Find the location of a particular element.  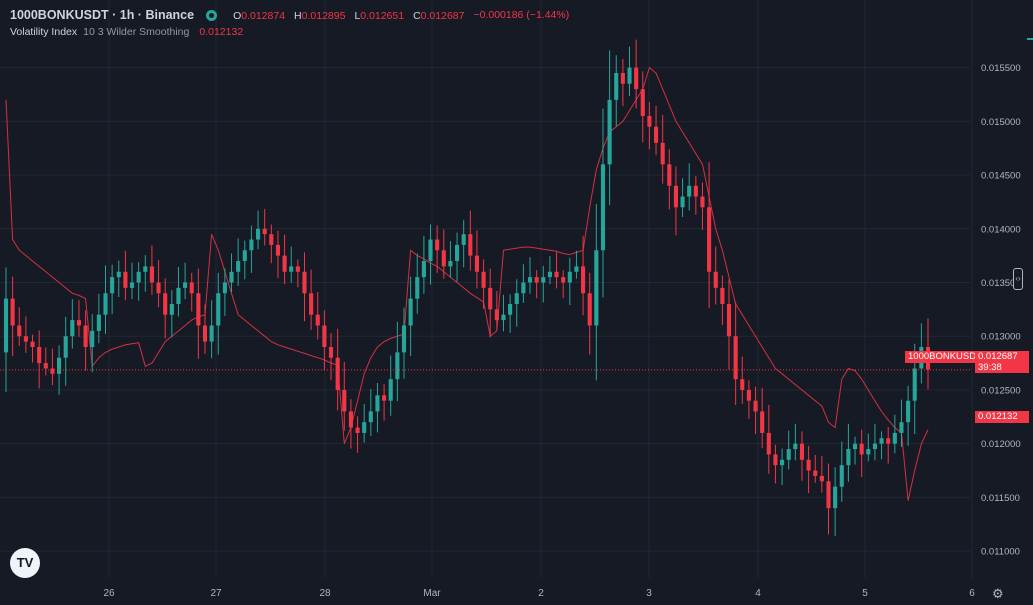

tradingview-logo: TV is located at coordinates (25, 563).